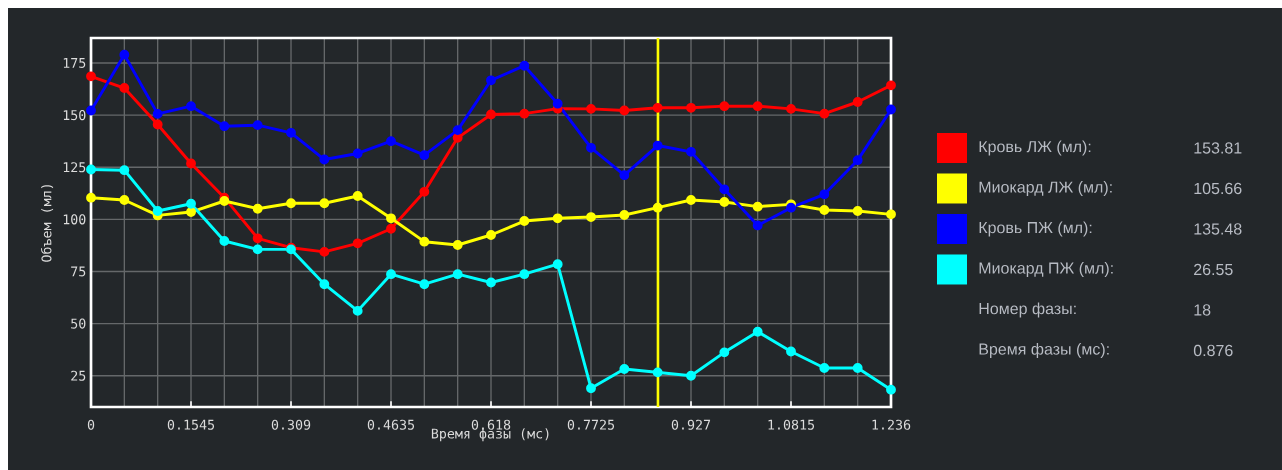 Image resolution: width=1282 pixels, height=470 pixels. What do you see at coordinates (78, 323) in the screenshot?
I see `y-tick-label: 50` at bounding box center [78, 323].